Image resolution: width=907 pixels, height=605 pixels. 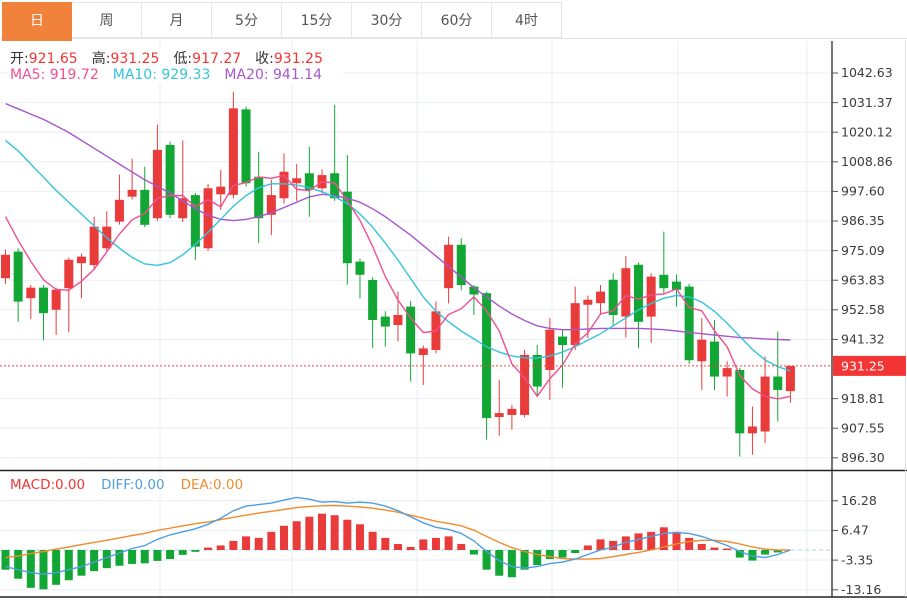 I want to click on tab-week: 周, so click(x=107, y=20).